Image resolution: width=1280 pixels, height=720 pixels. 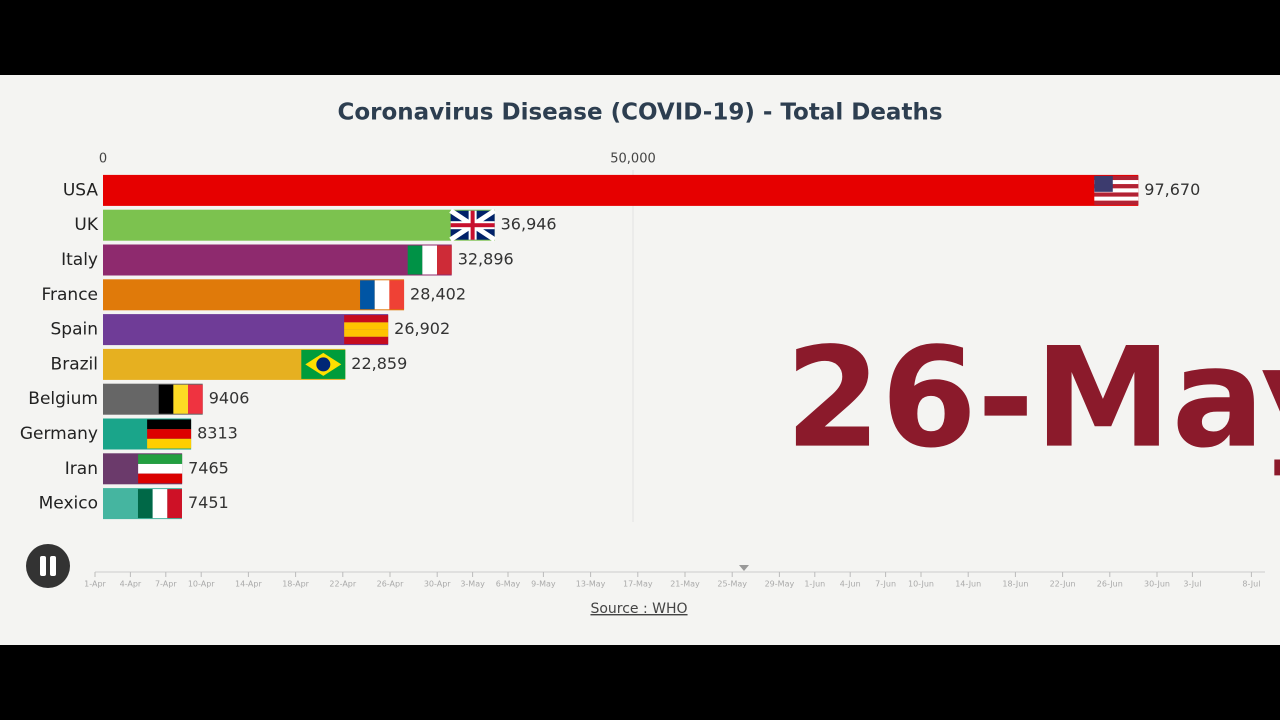 What do you see at coordinates (79, 260) in the screenshot?
I see `y-tick-label: Italy` at bounding box center [79, 260].